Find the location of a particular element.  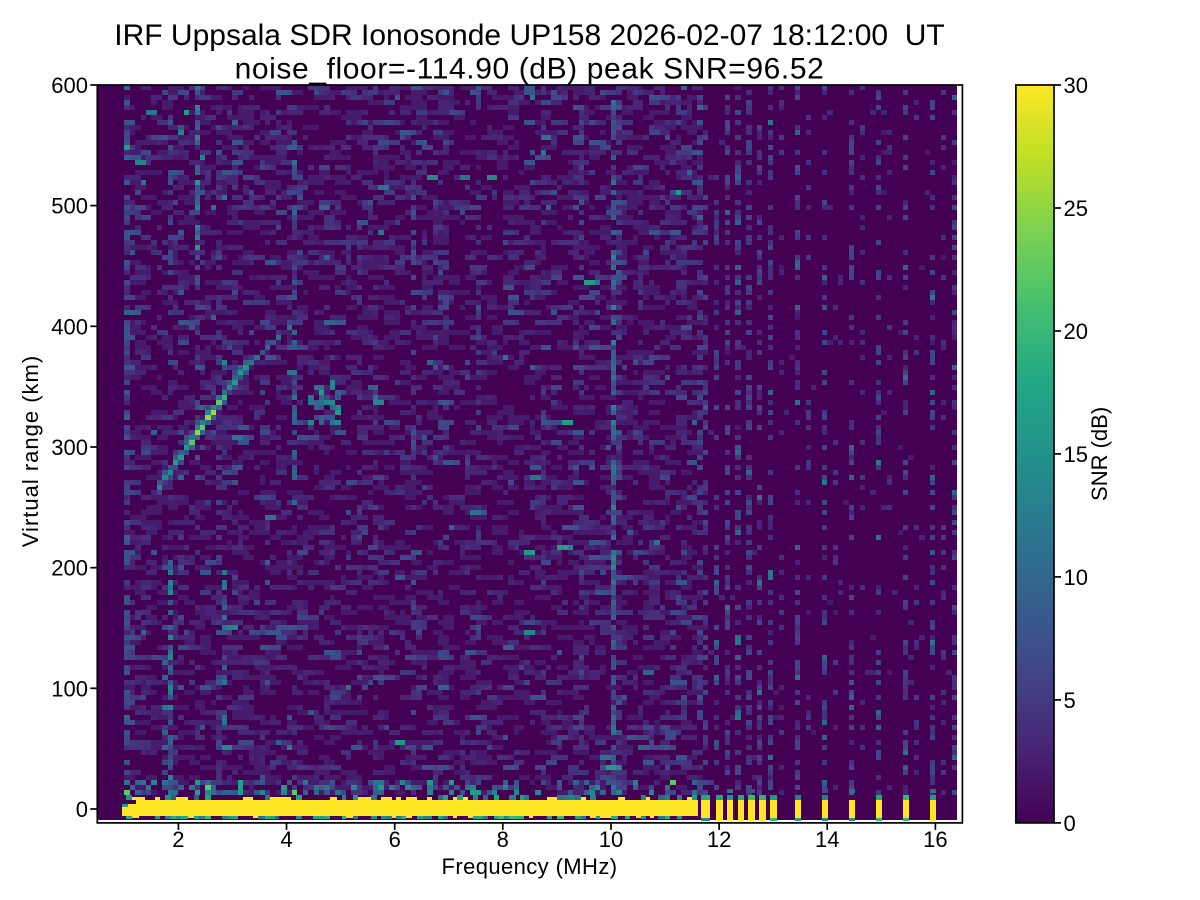

svg-text: 200 is located at coordinates (69, 568).